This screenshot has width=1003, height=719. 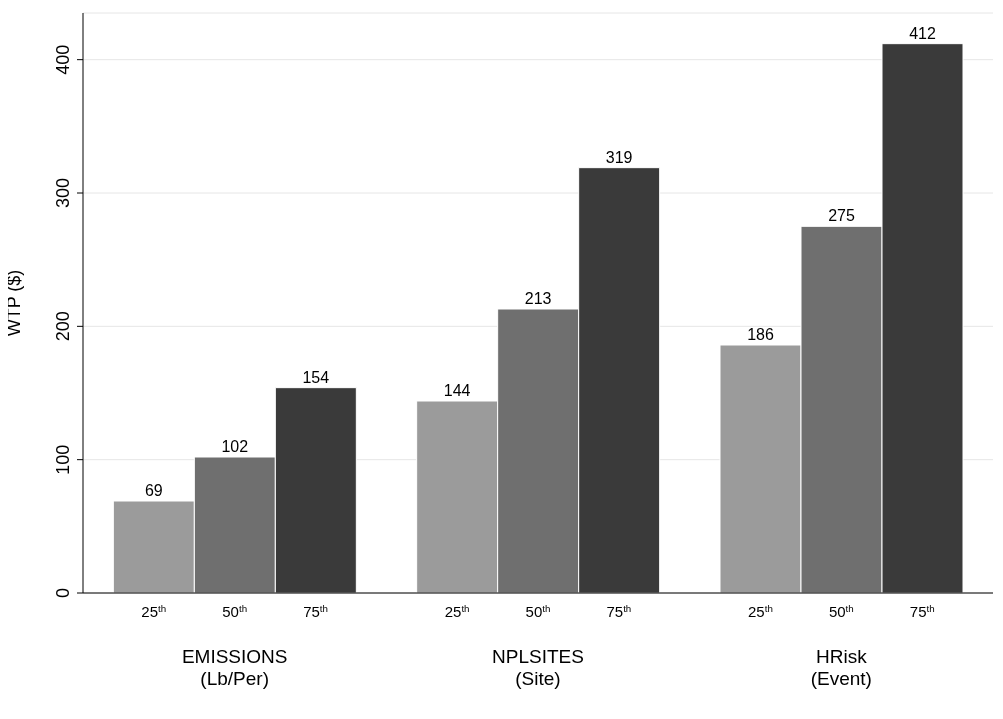 I want to click on data-label: 412, so click(x=922, y=33).